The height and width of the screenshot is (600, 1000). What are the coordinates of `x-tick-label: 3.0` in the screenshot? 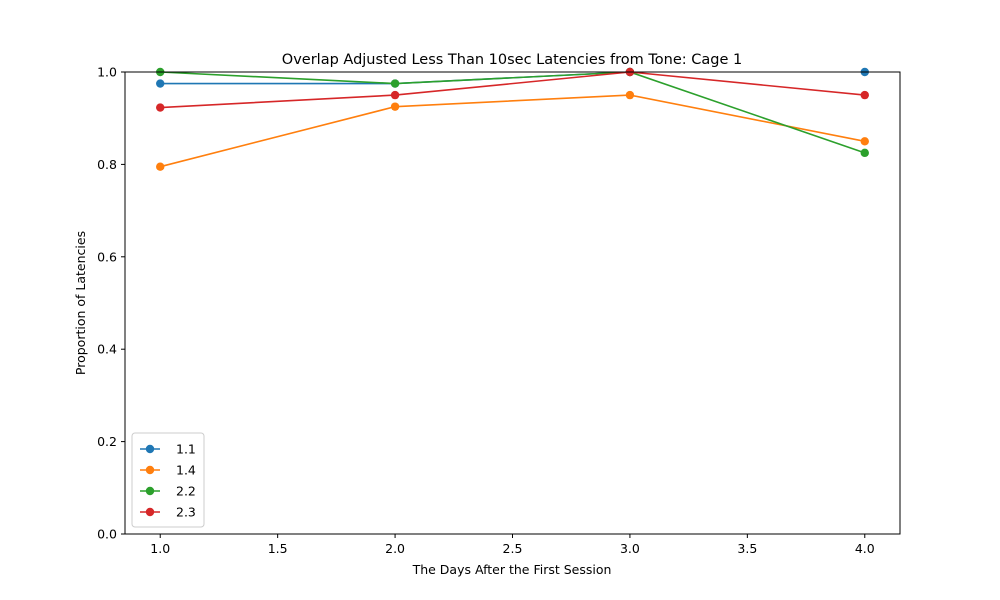 It's located at (630, 548).